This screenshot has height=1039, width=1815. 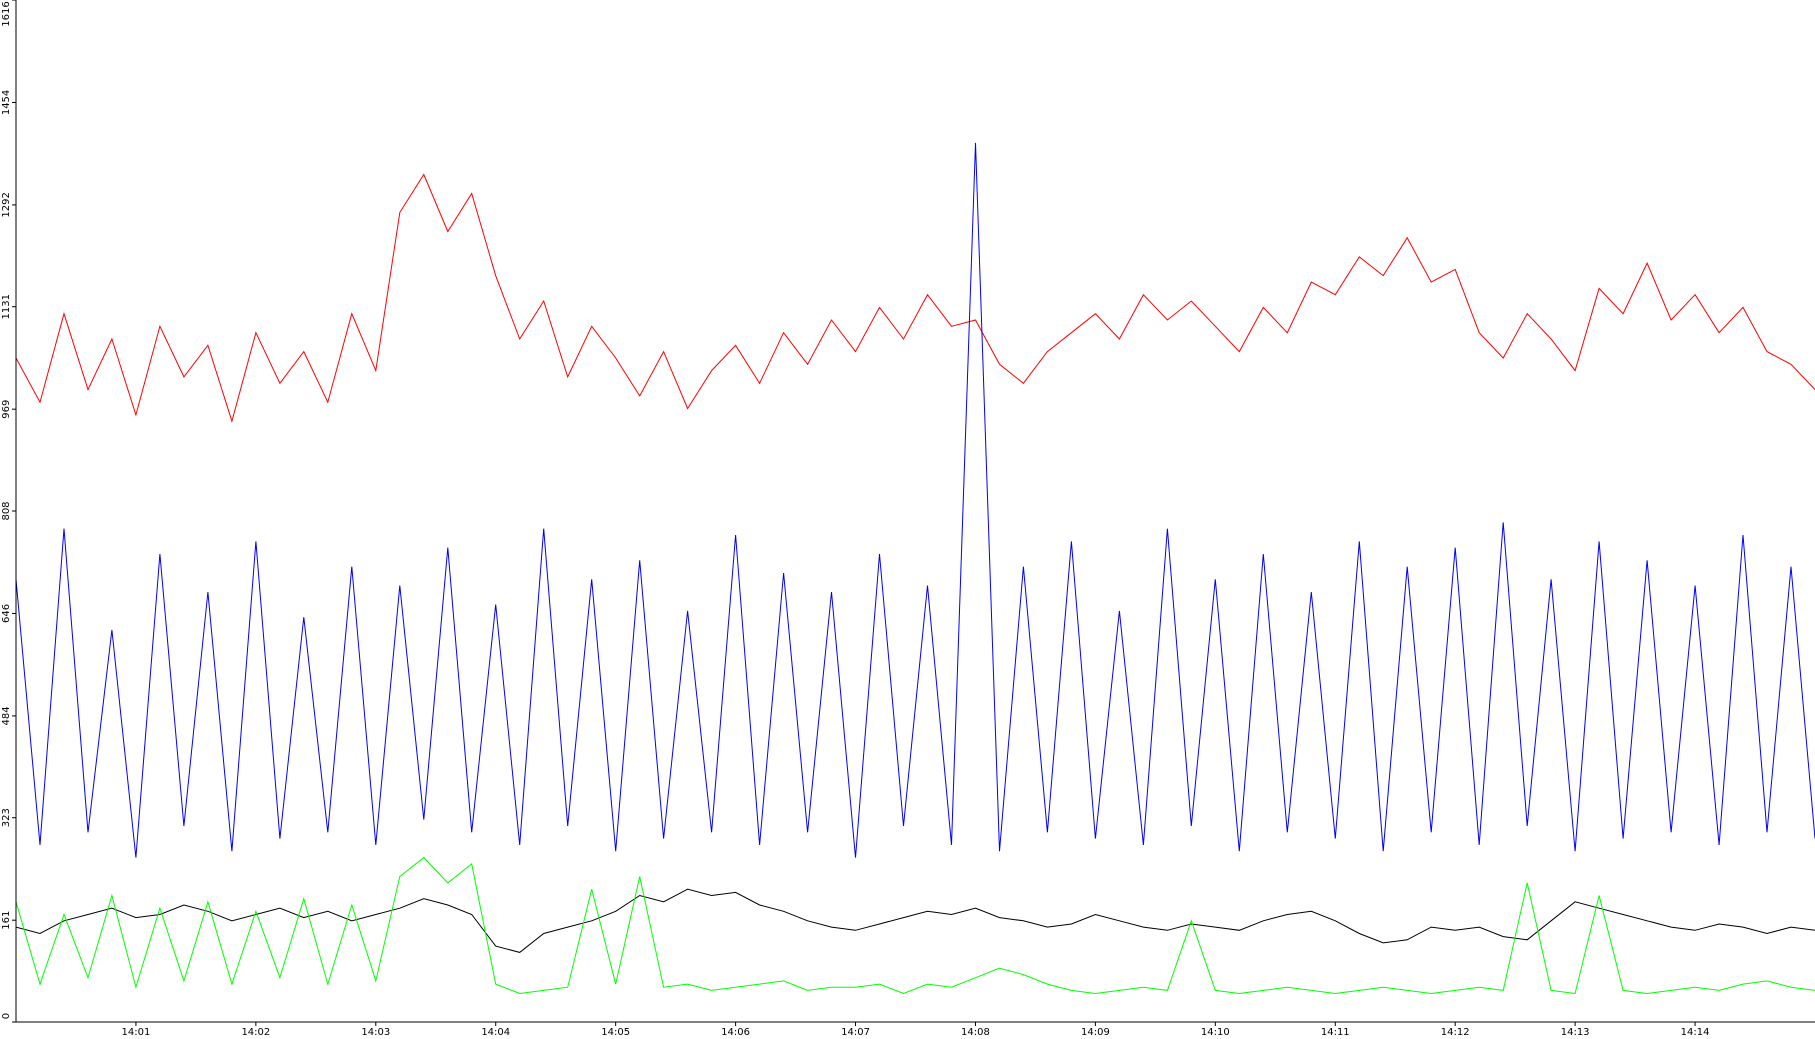 What do you see at coordinates (136, 1032) in the screenshot?
I see `x-tick-label: 14:01` at bounding box center [136, 1032].